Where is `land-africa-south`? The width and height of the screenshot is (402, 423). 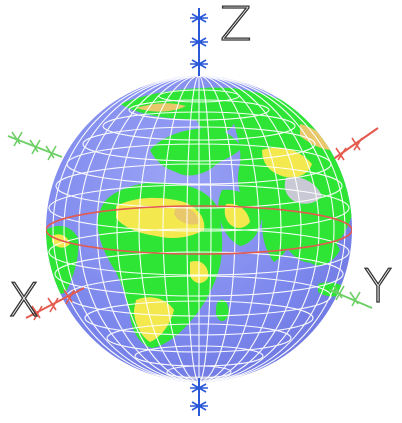 land-africa-south is located at coordinates (154, 319).